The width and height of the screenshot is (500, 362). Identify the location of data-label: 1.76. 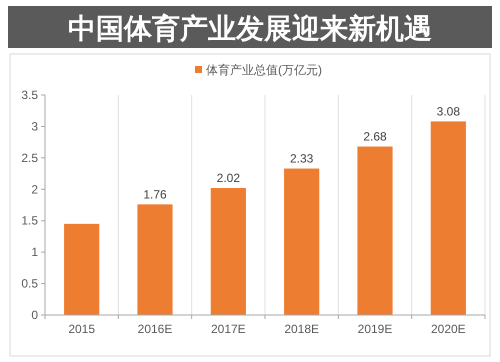
(155, 194).